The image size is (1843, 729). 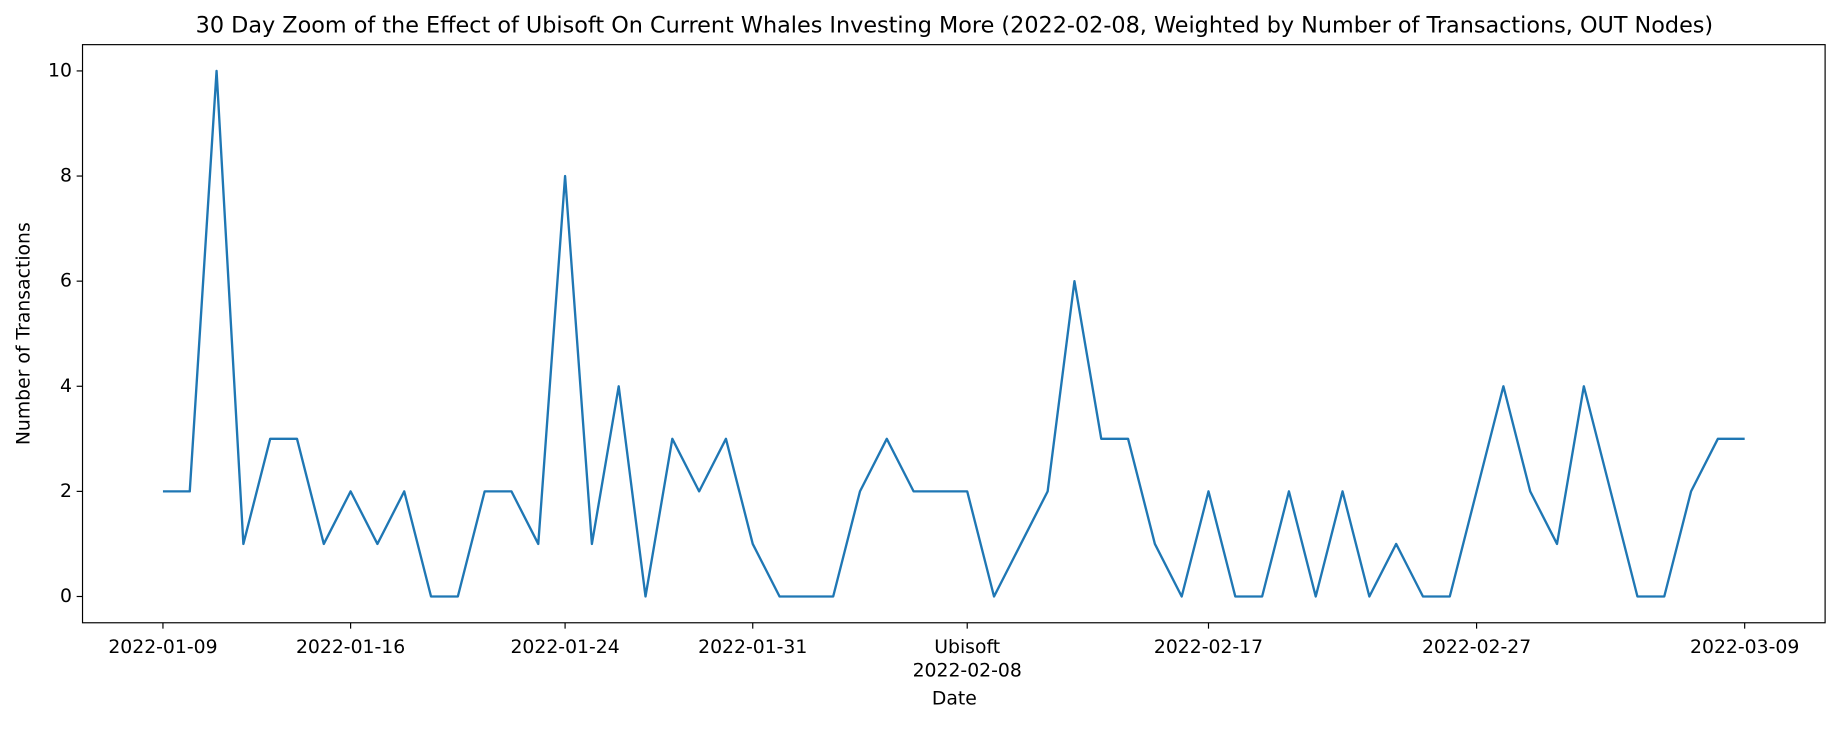 I want to click on x-tick-label: 2022-02-17, so click(x=1208, y=647).